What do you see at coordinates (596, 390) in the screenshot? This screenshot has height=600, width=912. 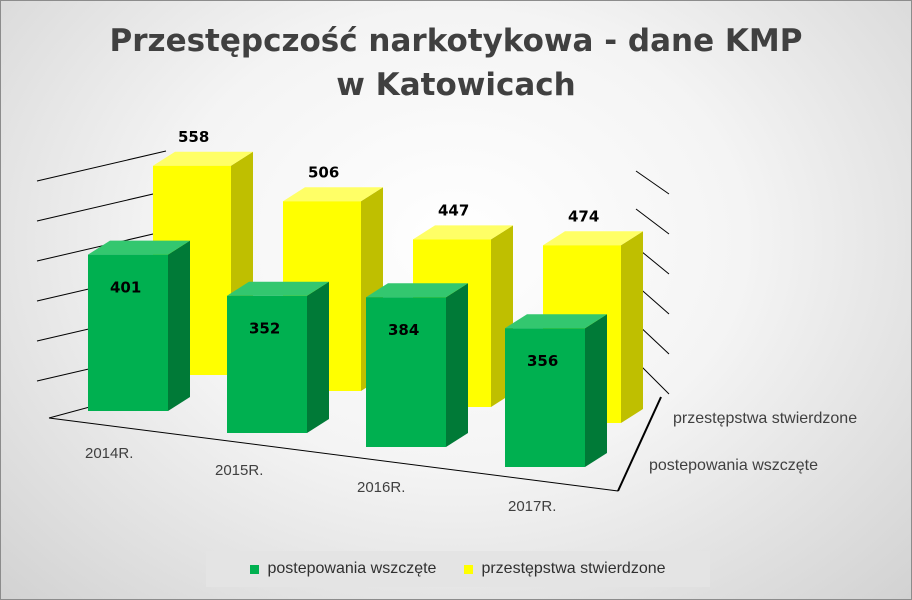 I see `bar-postepowania-3-side` at bounding box center [596, 390].